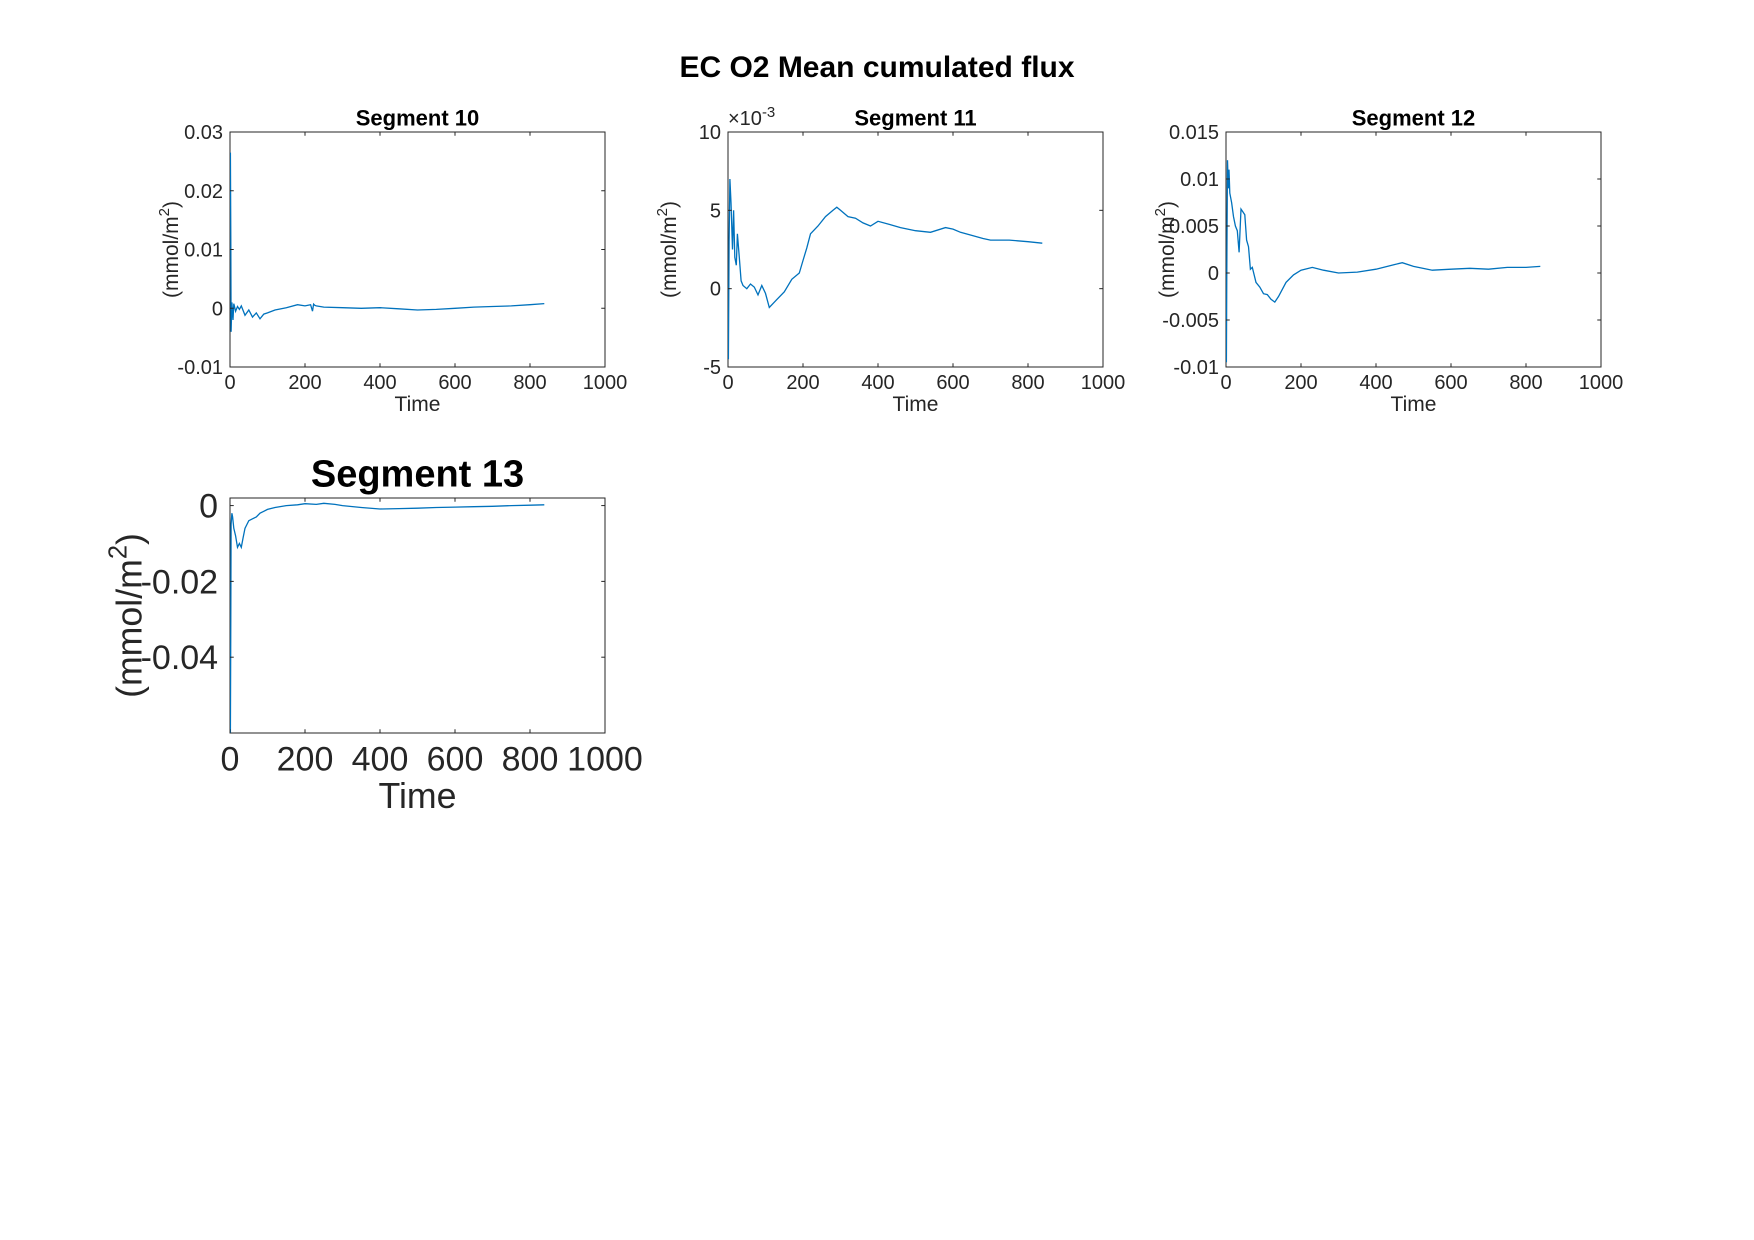 The height and width of the screenshot is (1240, 1754). I want to click on y-exponent-sup: -3, so click(768, 112).